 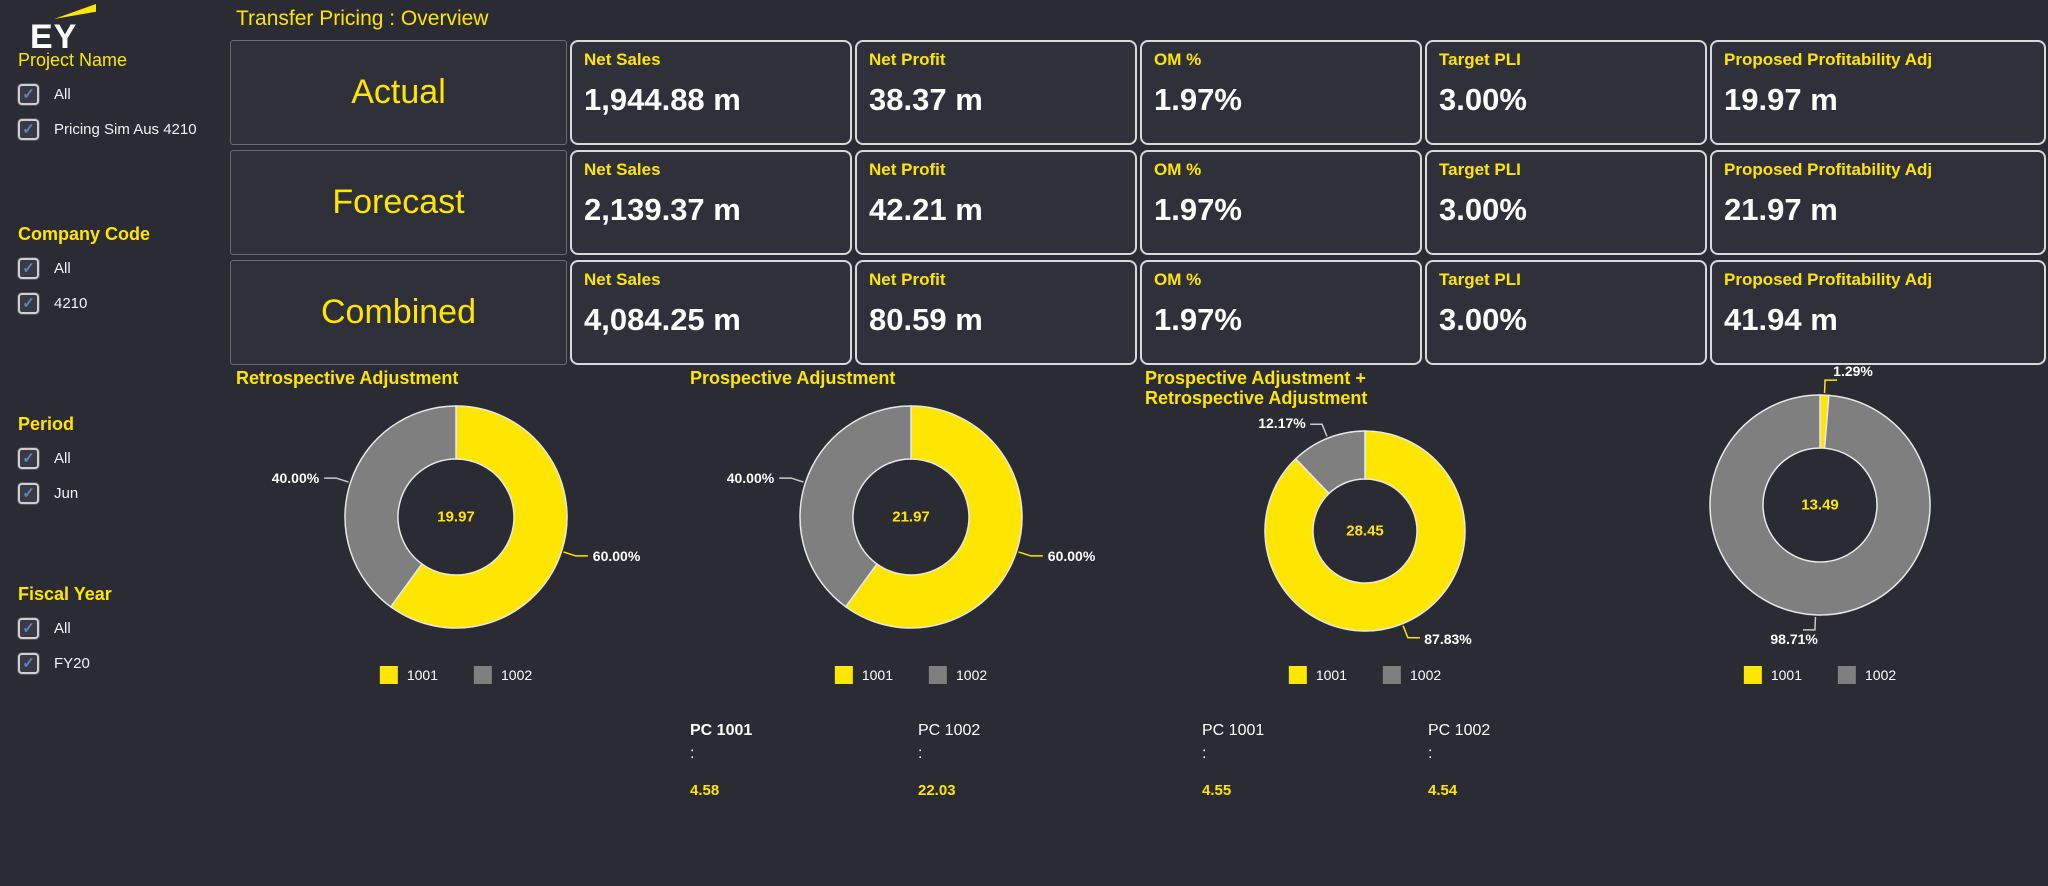 What do you see at coordinates (123, 129) in the screenshot?
I see `filter-option: ✓ Pricing Sim Aus 4210` at bounding box center [123, 129].